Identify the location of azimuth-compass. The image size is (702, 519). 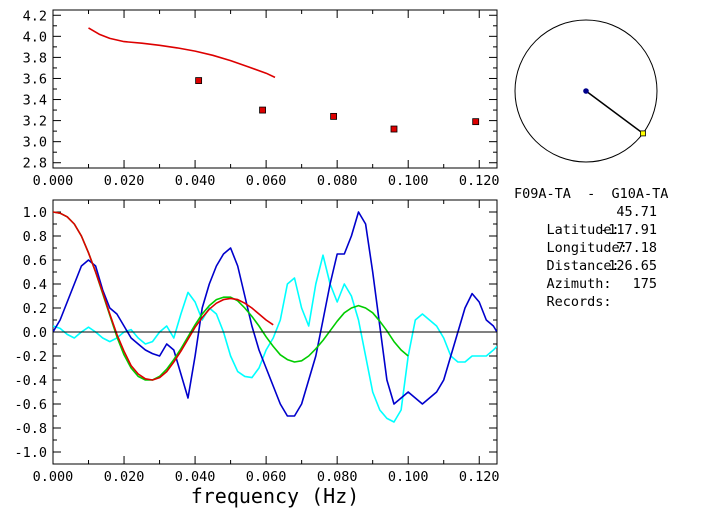
(586, 91).